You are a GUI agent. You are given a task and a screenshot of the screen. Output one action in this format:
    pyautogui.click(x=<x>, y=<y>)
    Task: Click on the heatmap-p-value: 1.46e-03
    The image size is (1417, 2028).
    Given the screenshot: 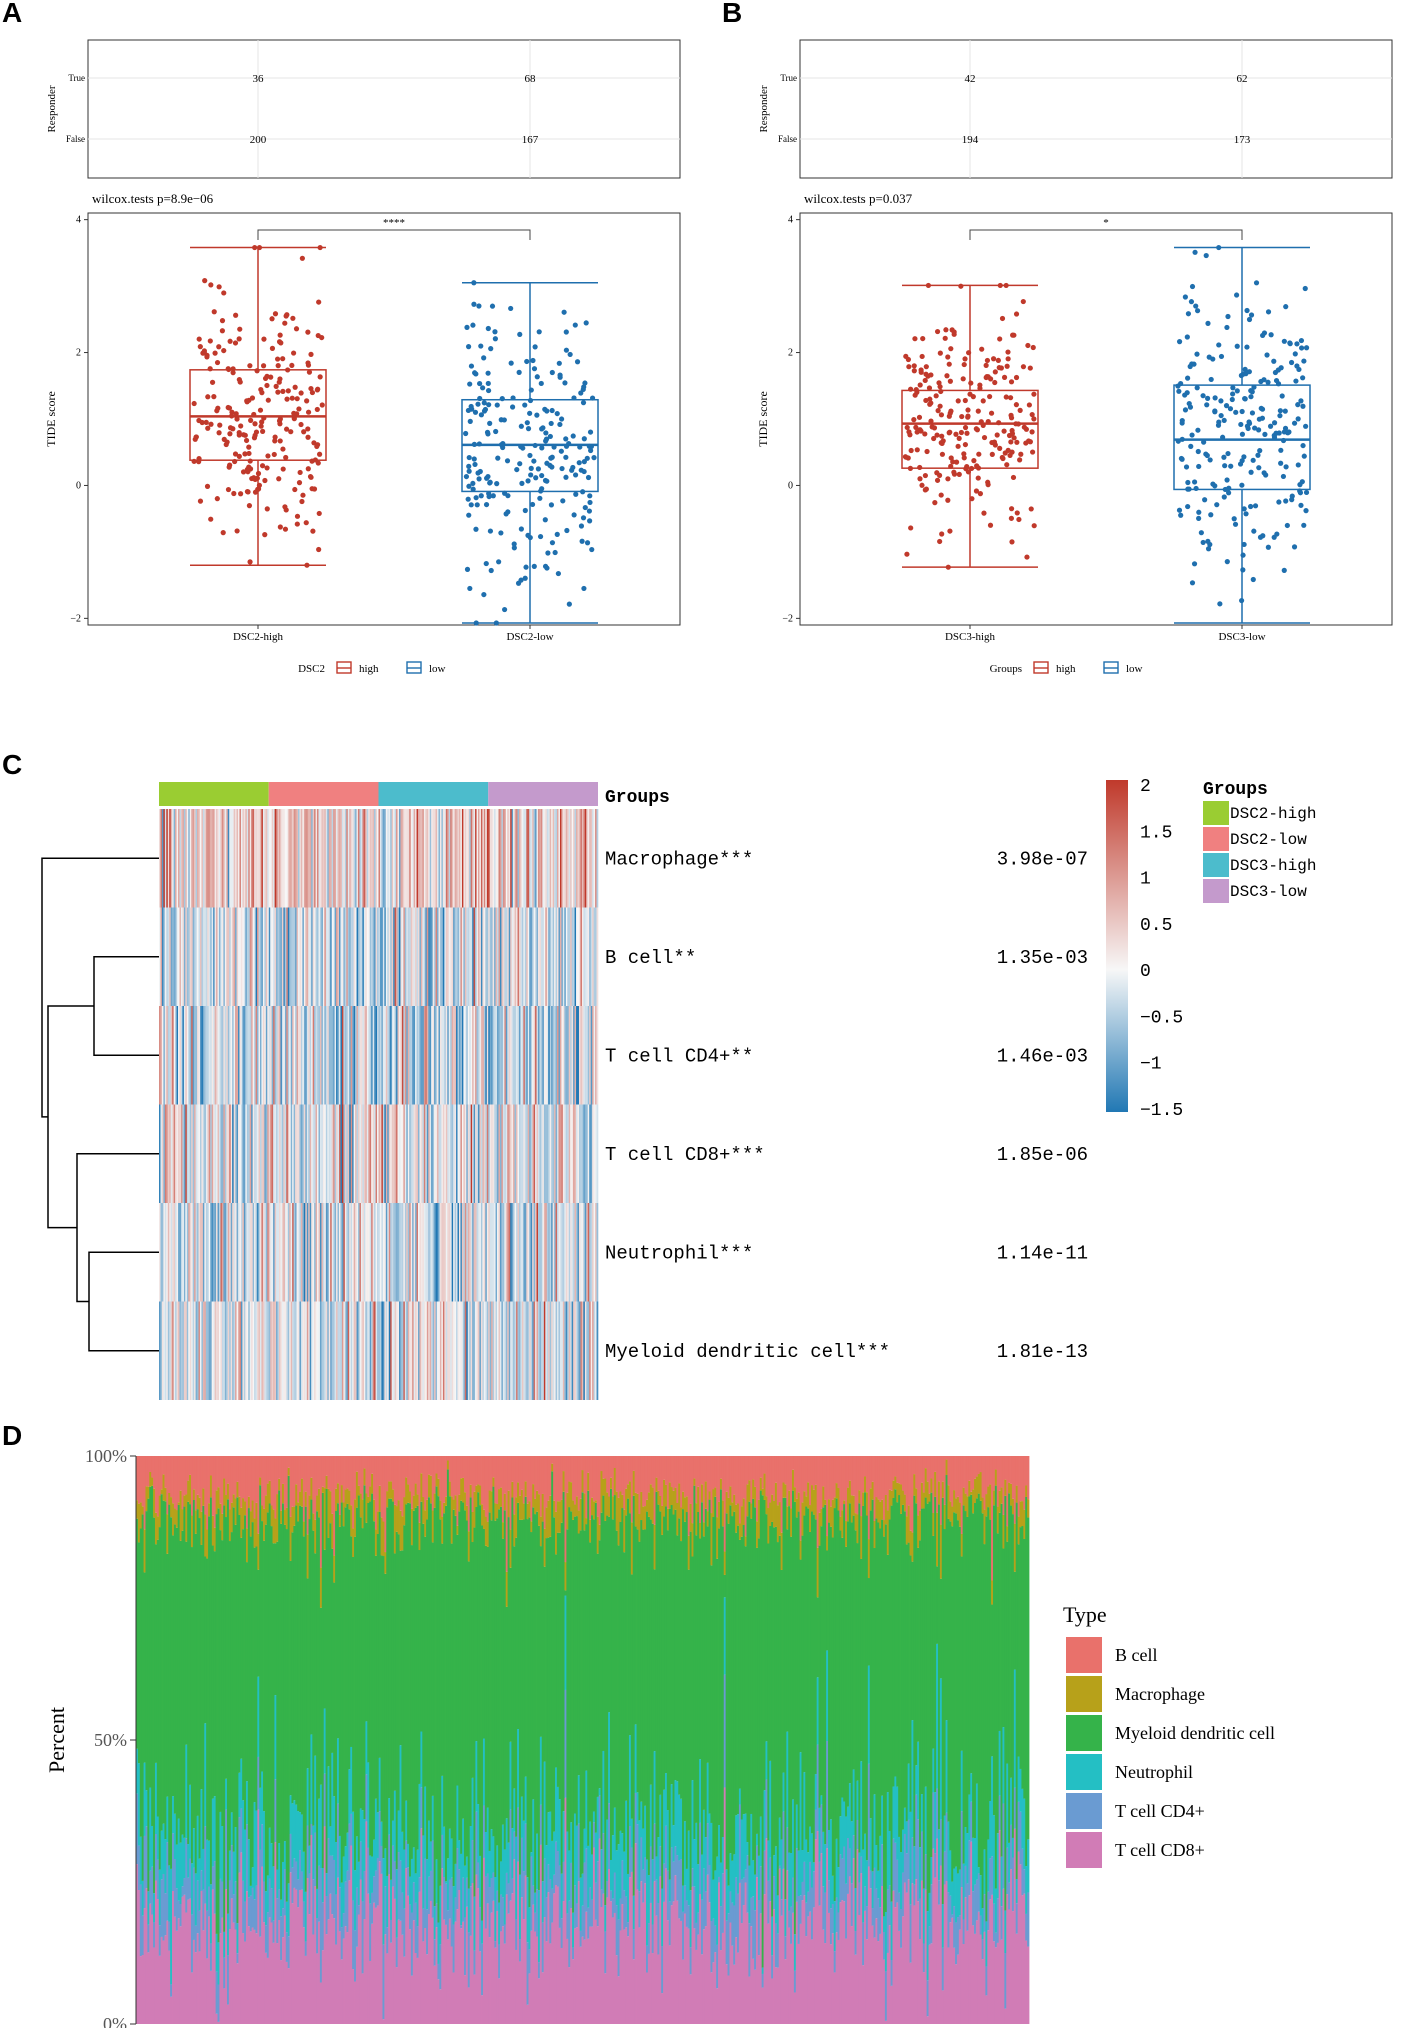 What is the action you would take?
    pyautogui.click(x=1042, y=1056)
    